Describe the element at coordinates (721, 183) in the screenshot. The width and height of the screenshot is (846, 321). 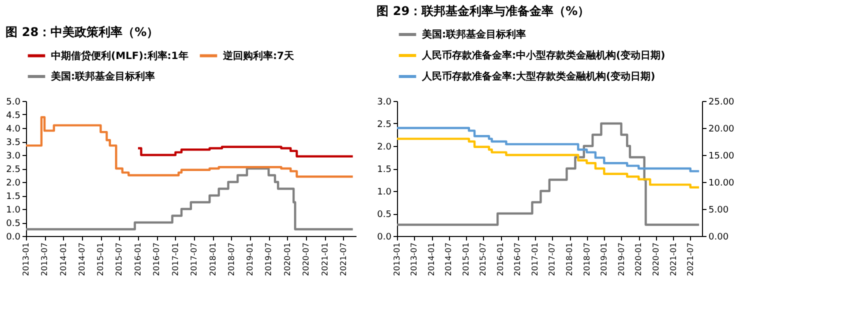
I see `y2-tick-label: 10.00` at that location.